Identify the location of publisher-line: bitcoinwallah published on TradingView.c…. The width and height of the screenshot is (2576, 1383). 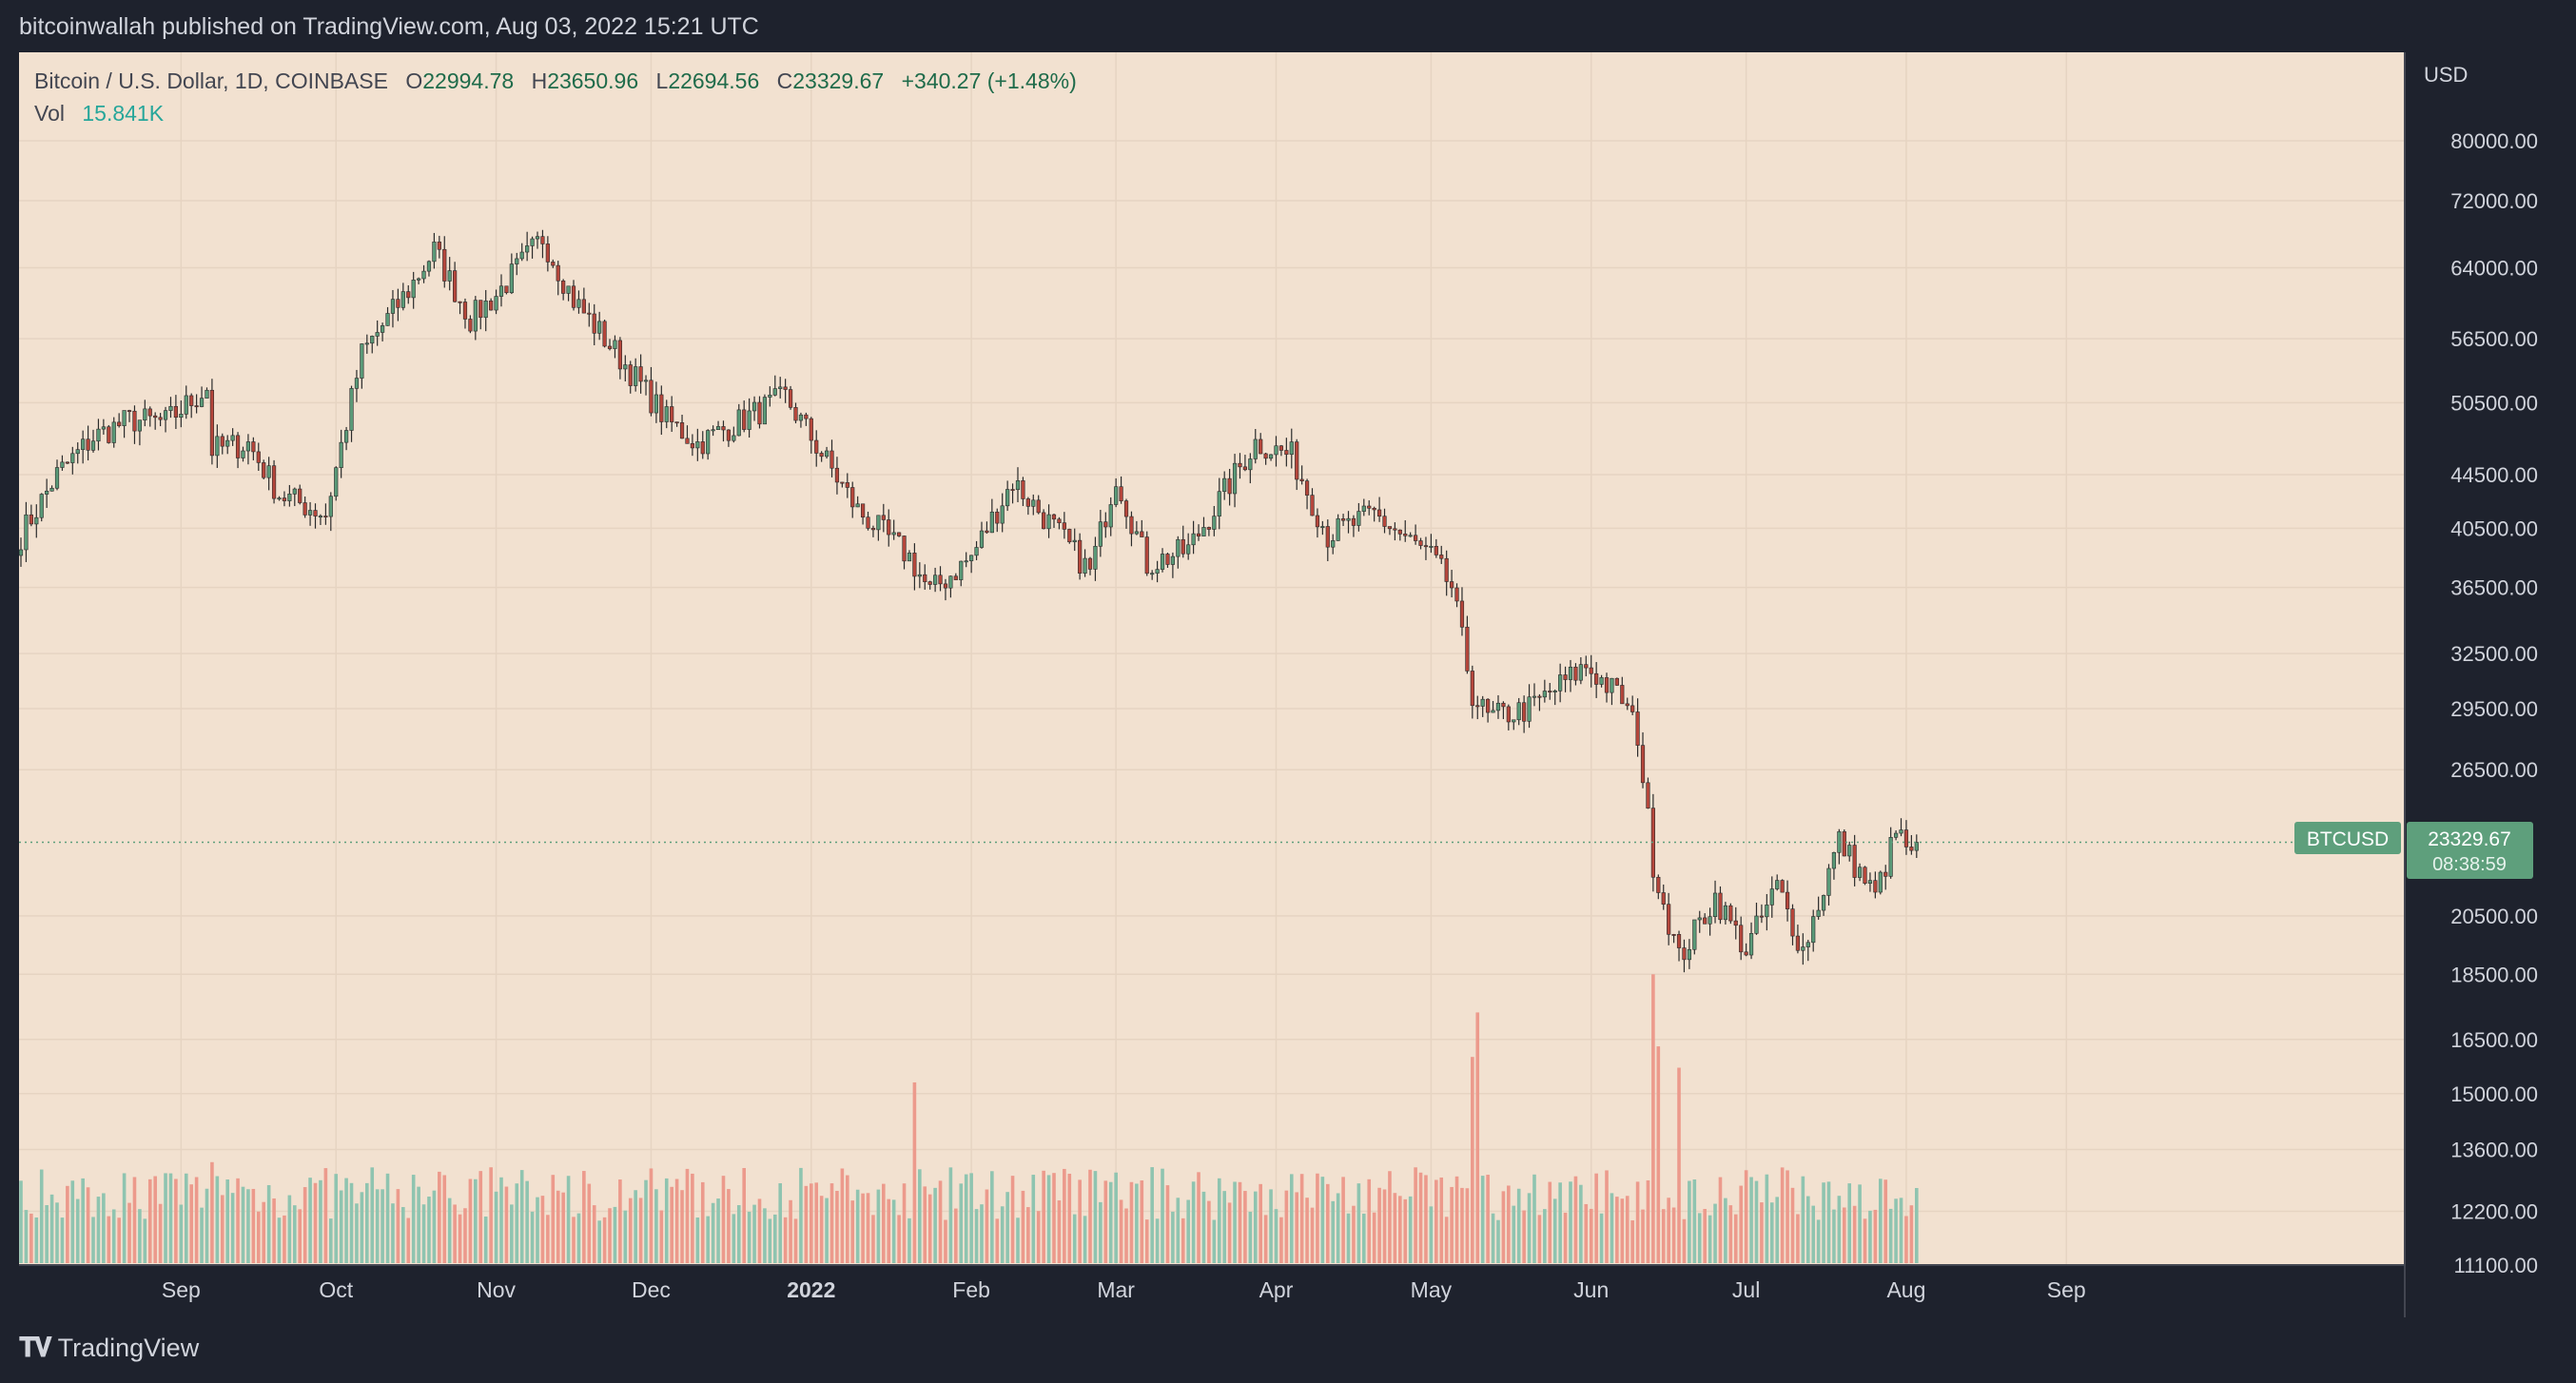
(389, 26).